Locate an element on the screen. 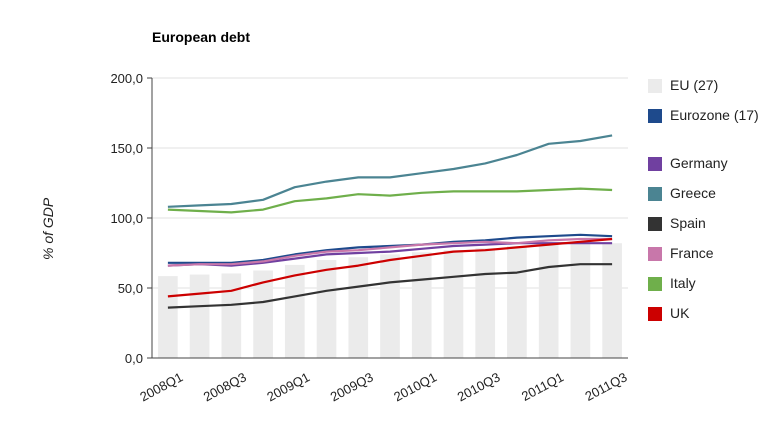 The height and width of the screenshot is (436, 767). y-tick-labels: 0,0 50,0 100,0 150,0 200,0 is located at coordinates (126, 218).